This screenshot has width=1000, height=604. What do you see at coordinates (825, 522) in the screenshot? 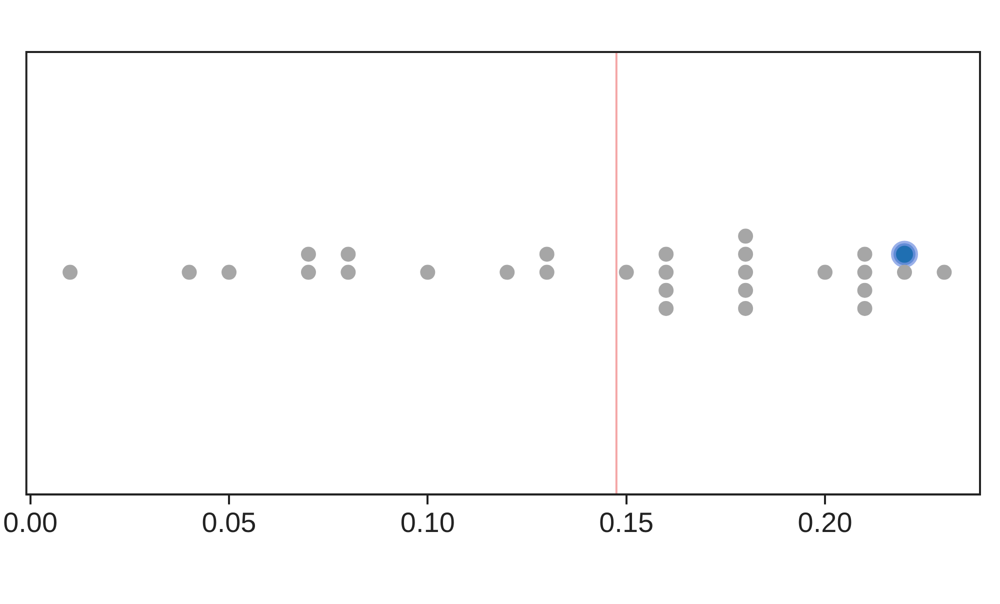
I see `x-tick-label: 0.20` at bounding box center [825, 522].